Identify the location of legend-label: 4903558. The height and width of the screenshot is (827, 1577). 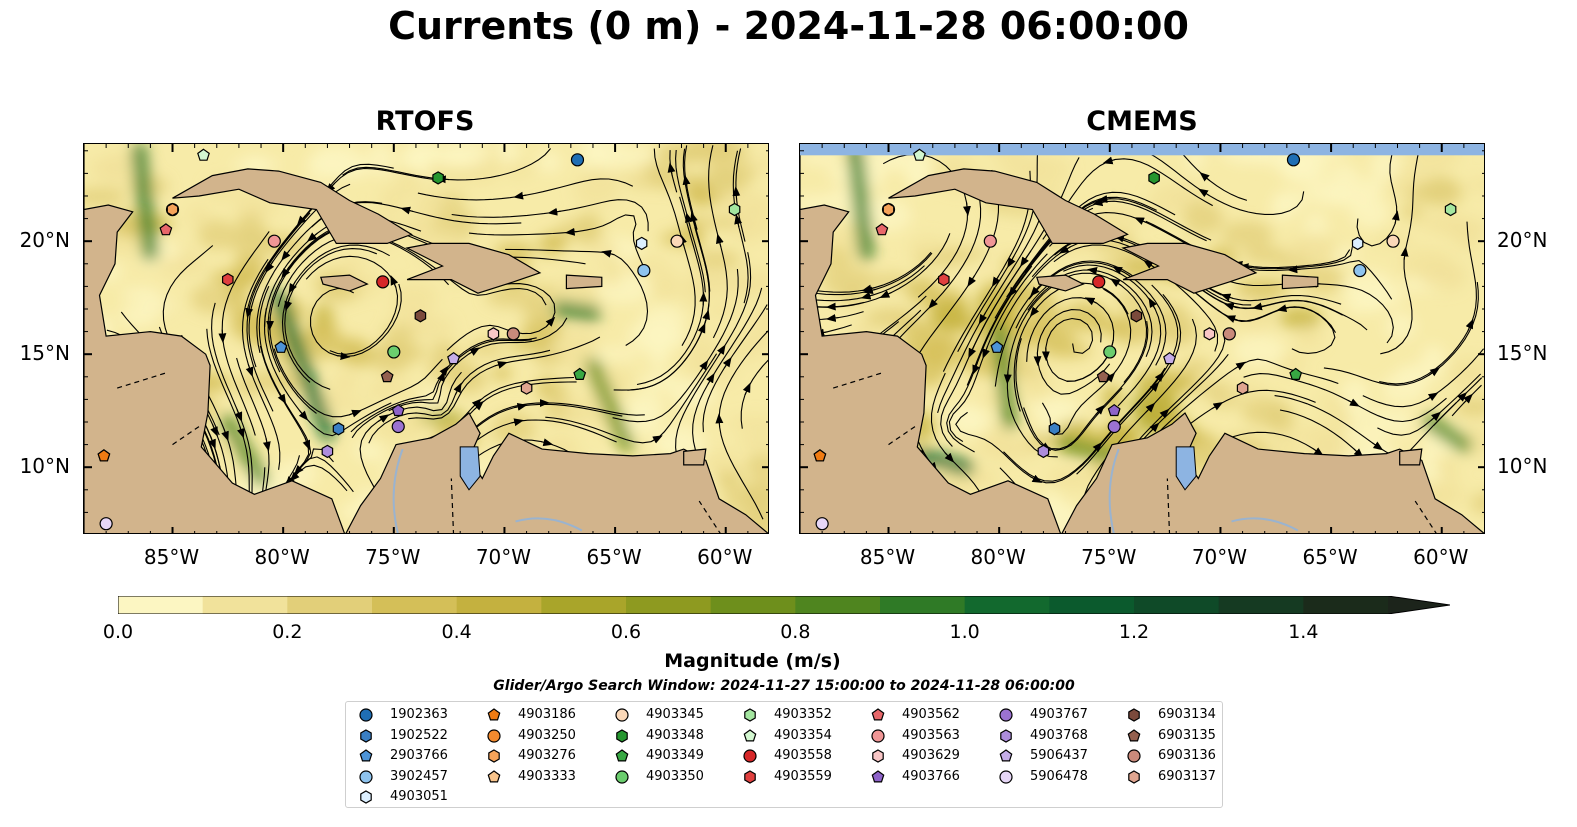
(803, 755).